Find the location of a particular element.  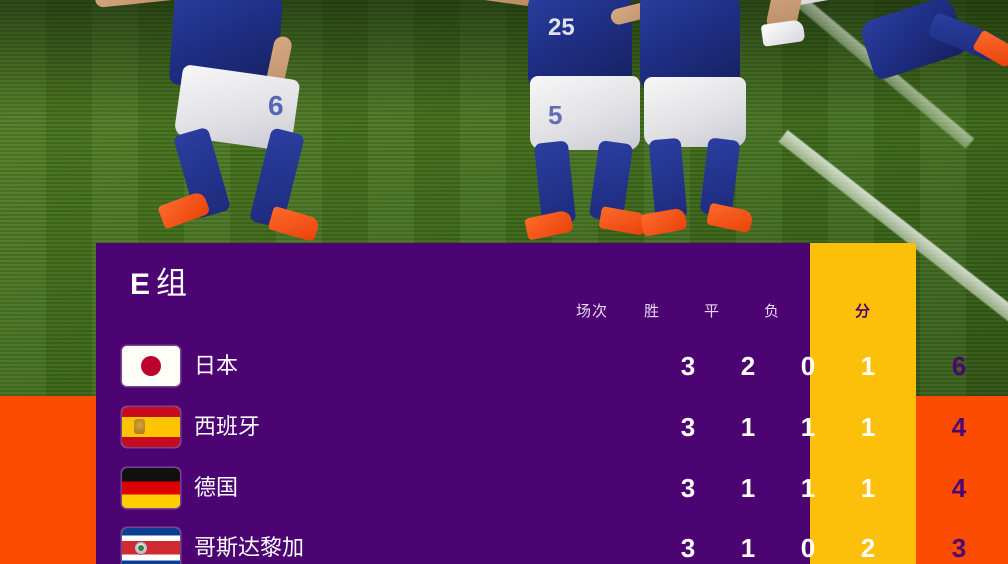

group-letter: E is located at coordinates (141, 284).